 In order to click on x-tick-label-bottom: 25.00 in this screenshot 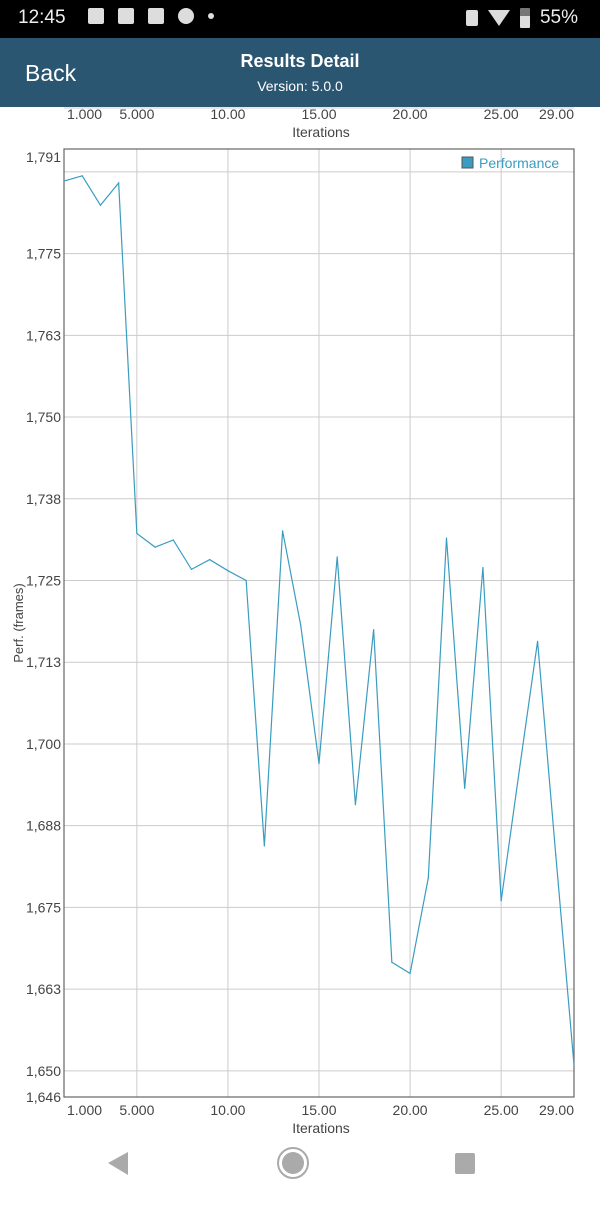, I will do `click(501, 1110)`.